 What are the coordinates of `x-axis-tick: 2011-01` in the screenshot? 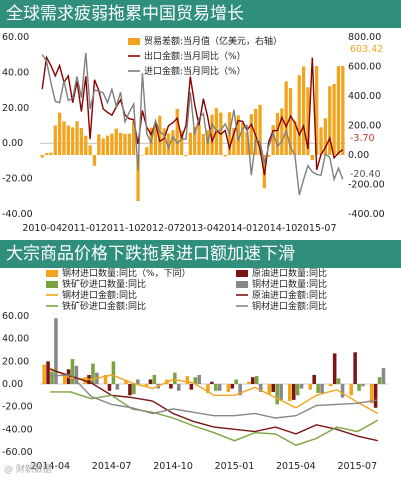 It's located at (82, 228).